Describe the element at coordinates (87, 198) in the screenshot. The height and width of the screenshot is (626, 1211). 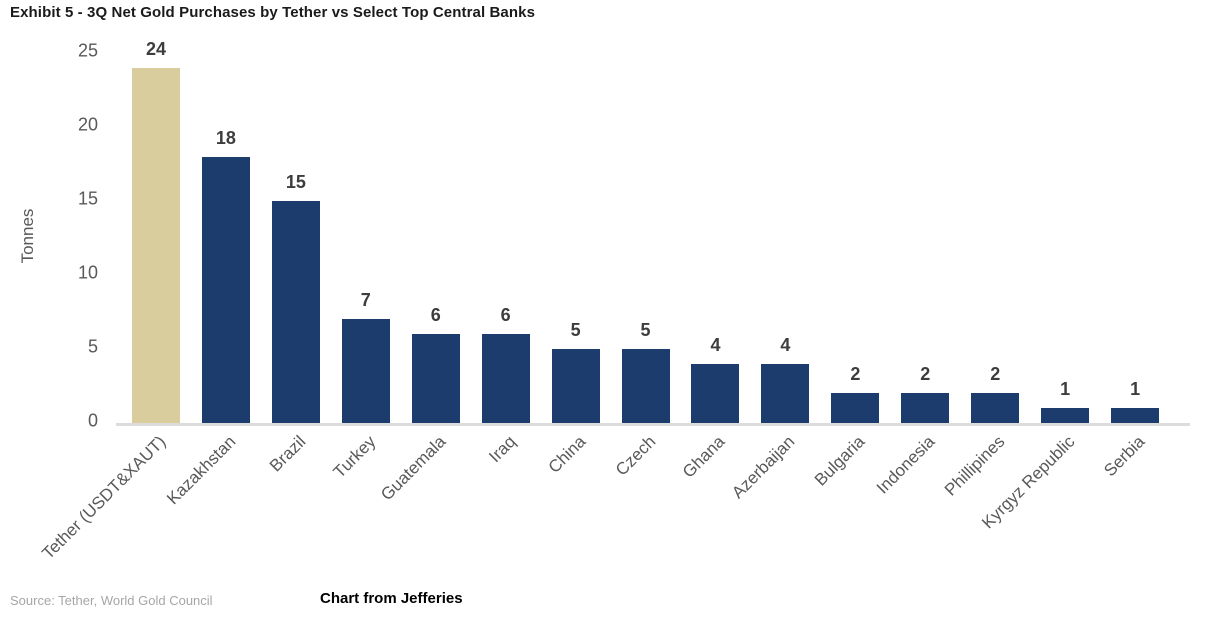
I see `y-tick-label: 15` at that location.